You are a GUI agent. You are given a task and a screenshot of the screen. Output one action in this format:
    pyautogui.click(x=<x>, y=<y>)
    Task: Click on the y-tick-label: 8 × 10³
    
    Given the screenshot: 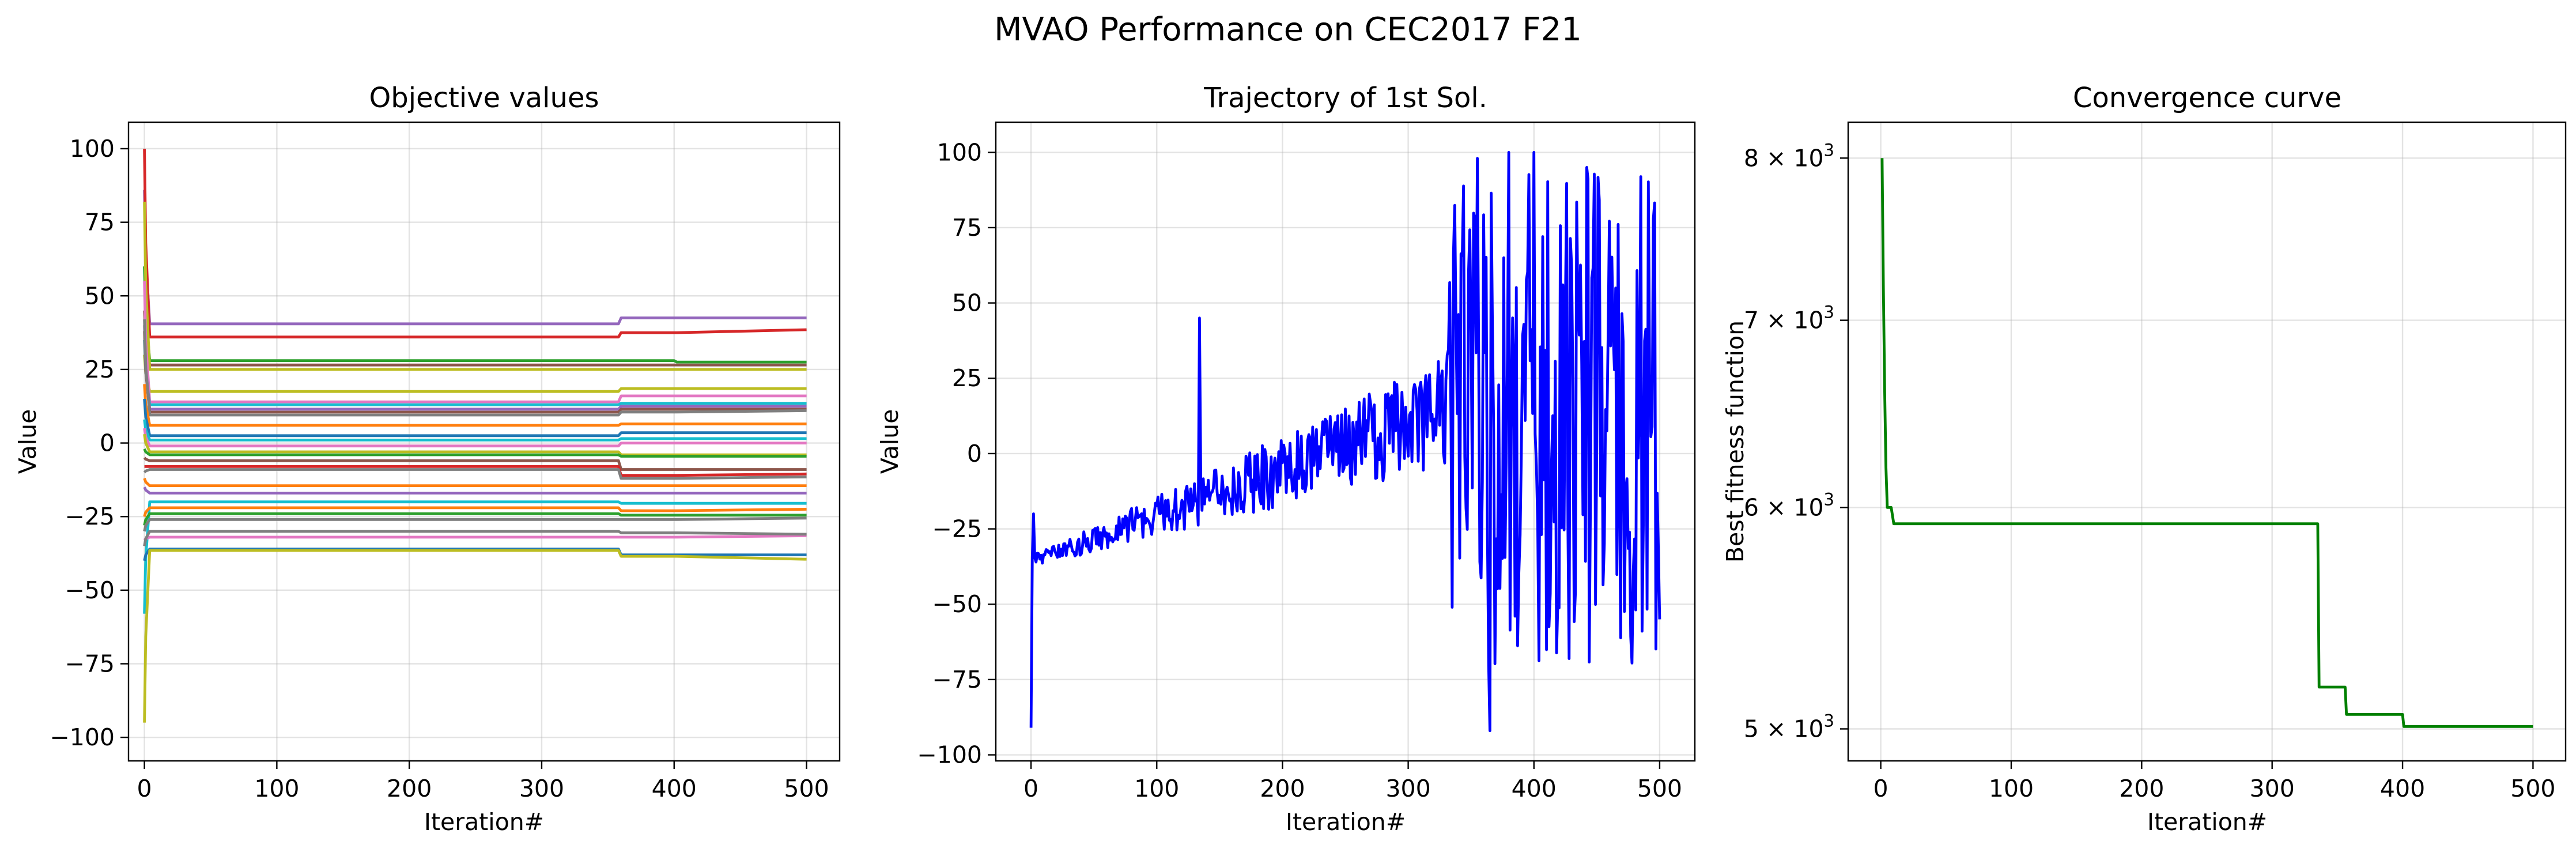 What is the action you would take?
    pyautogui.click(x=1789, y=156)
    